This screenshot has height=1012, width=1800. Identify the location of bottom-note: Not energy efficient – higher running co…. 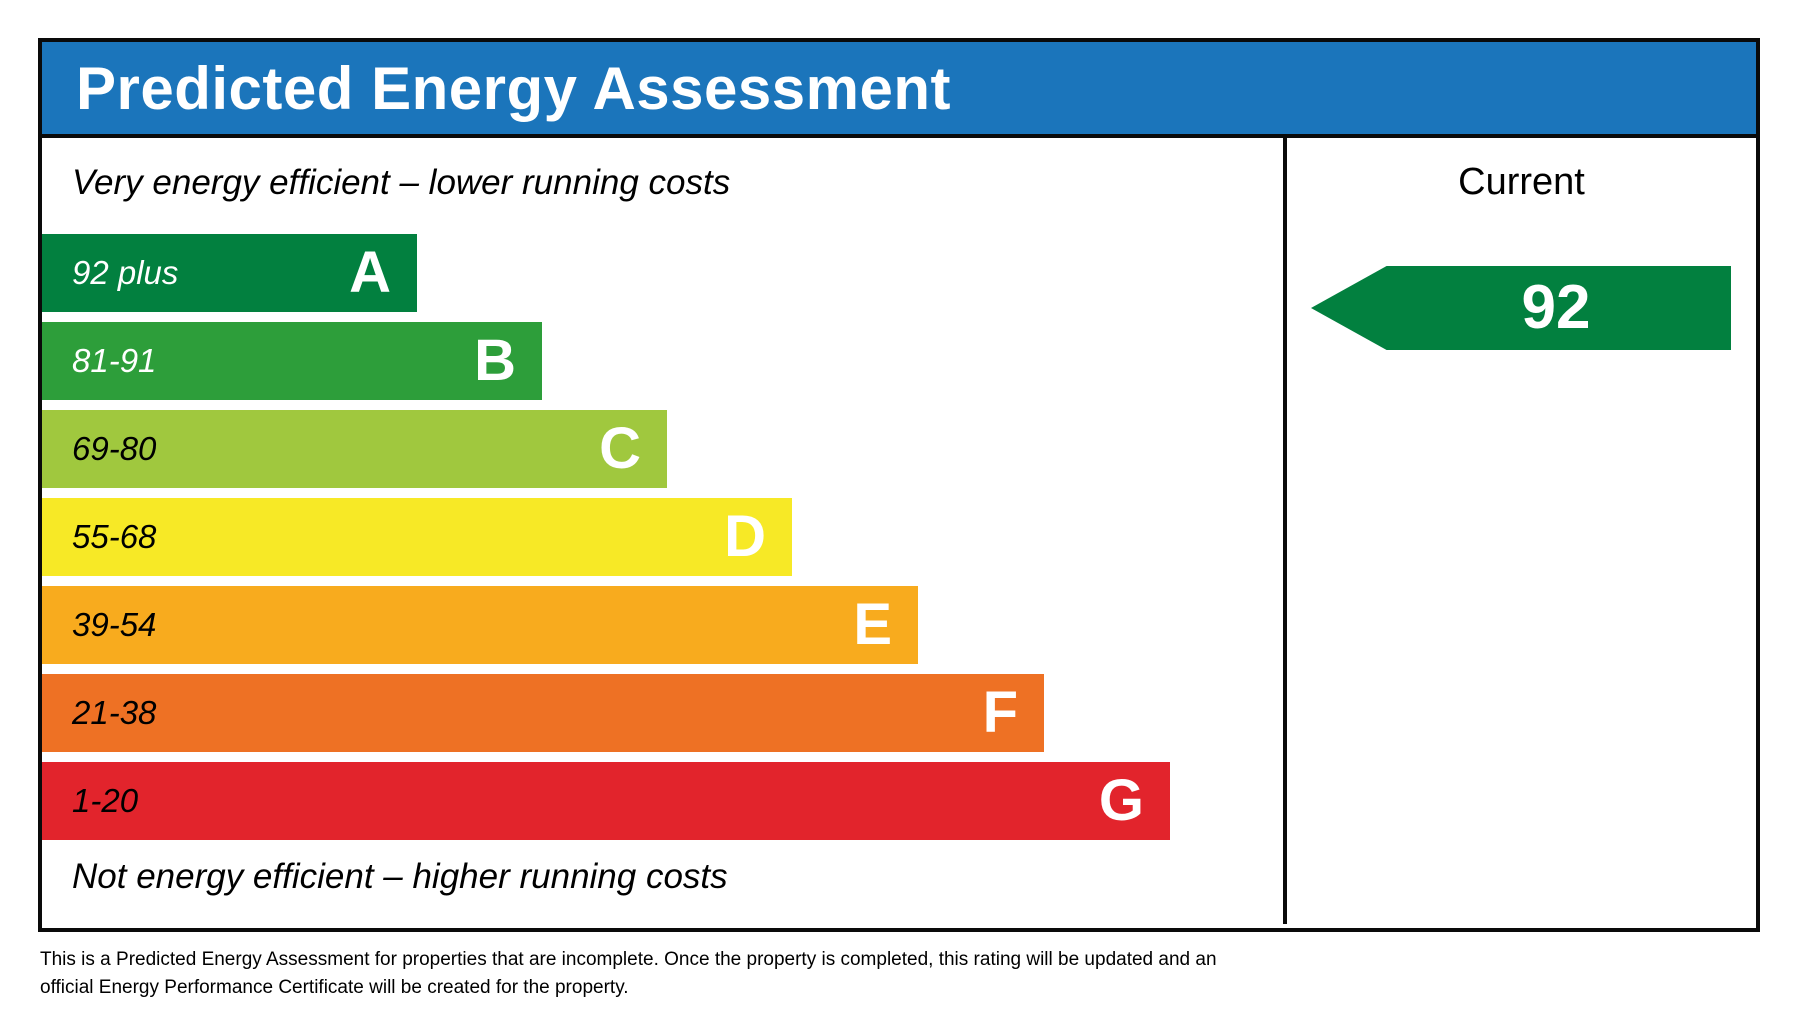
(400, 876).